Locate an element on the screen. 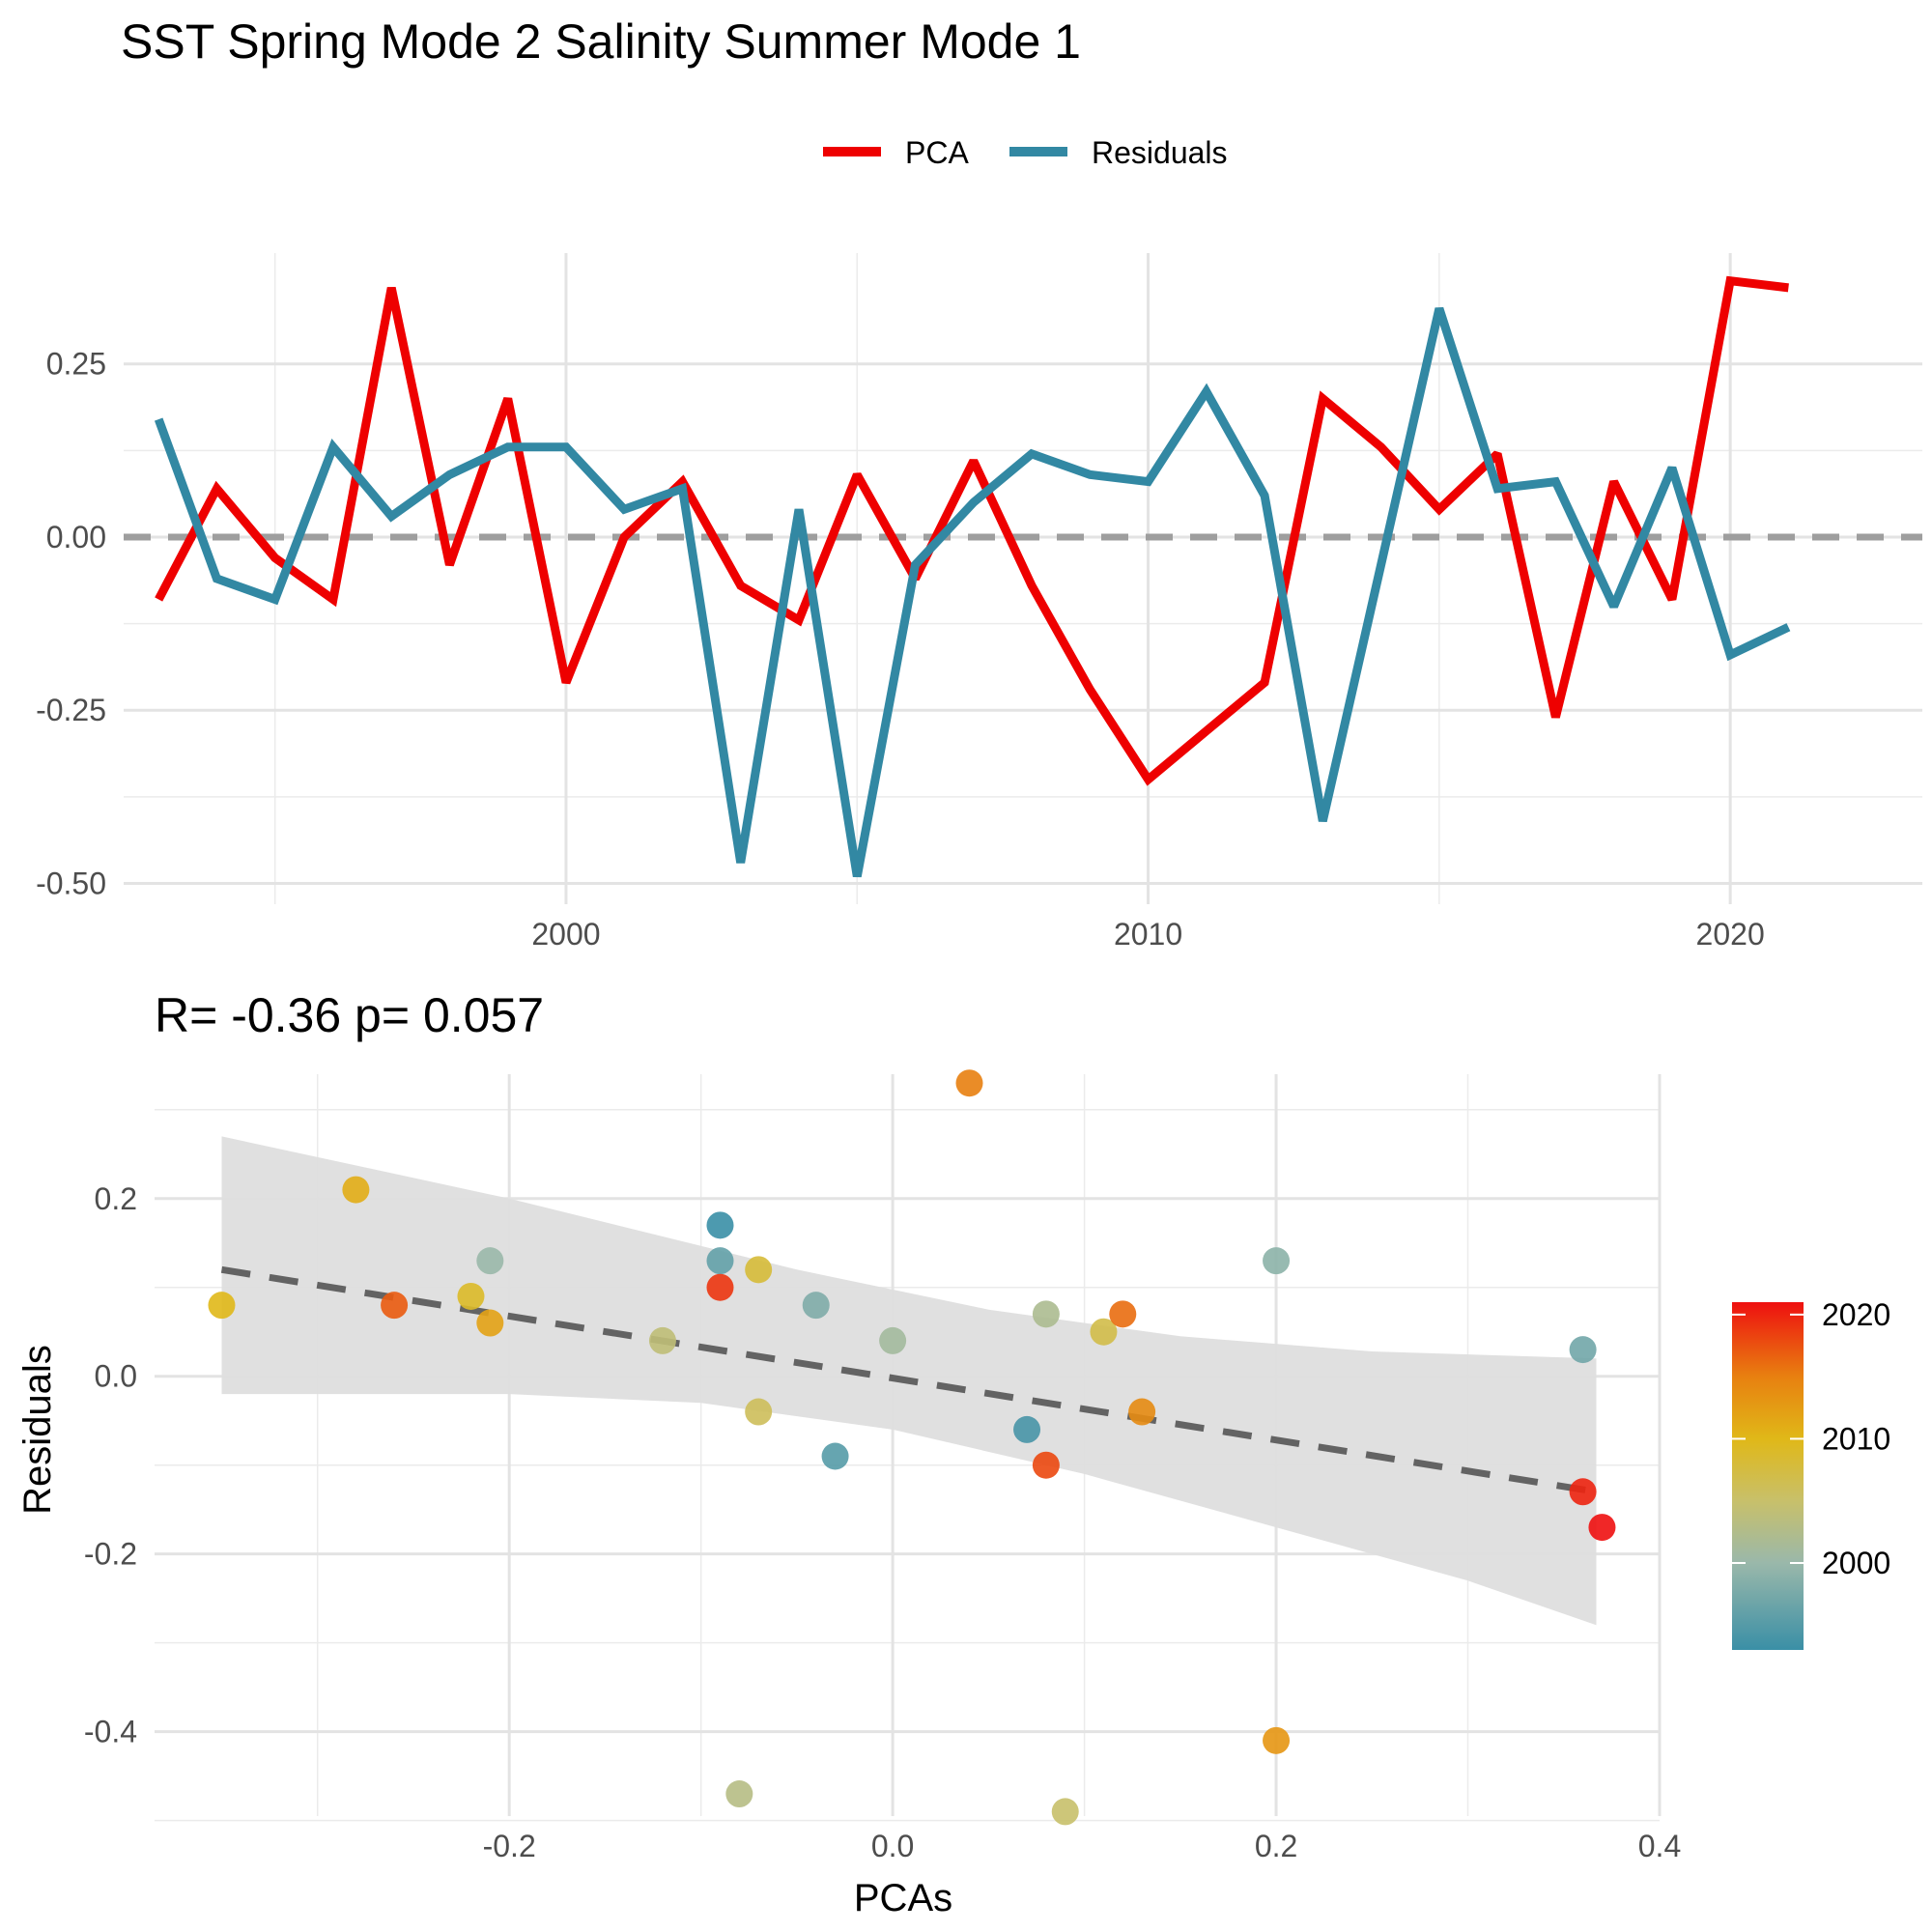 The height and width of the screenshot is (1932, 1932). bottom-y-tick-label: -0.4 is located at coordinates (110, 1732).